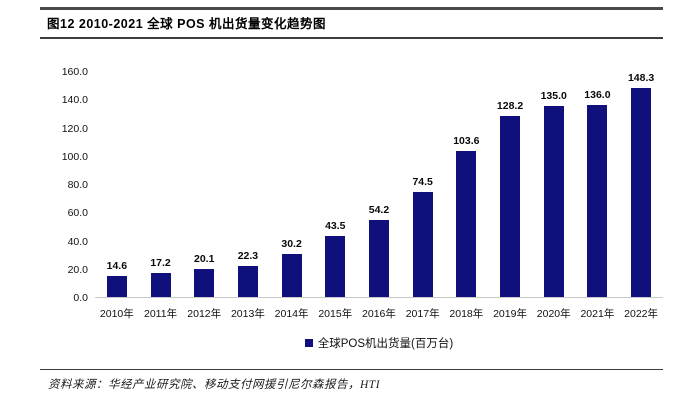 This screenshot has height=407, width=688. What do you see at coordinates (379, 210) in the screenshot?
I see `bar-value-label: 54.2` at bounding box center [379, 210].